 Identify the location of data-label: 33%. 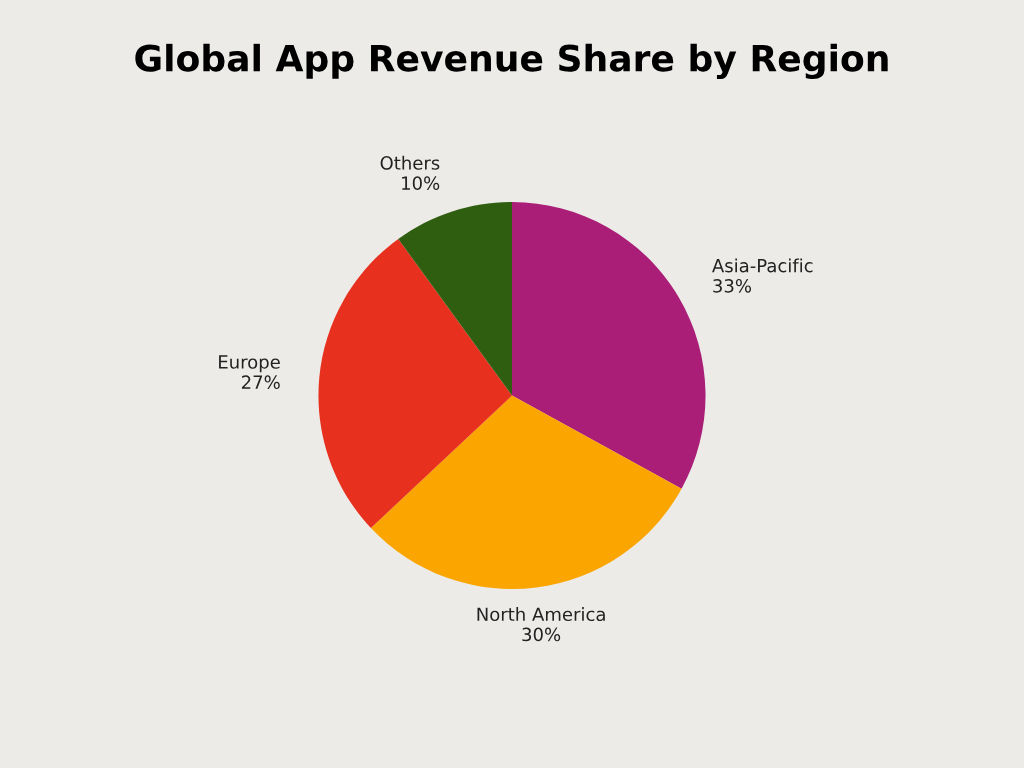
(732, 285).